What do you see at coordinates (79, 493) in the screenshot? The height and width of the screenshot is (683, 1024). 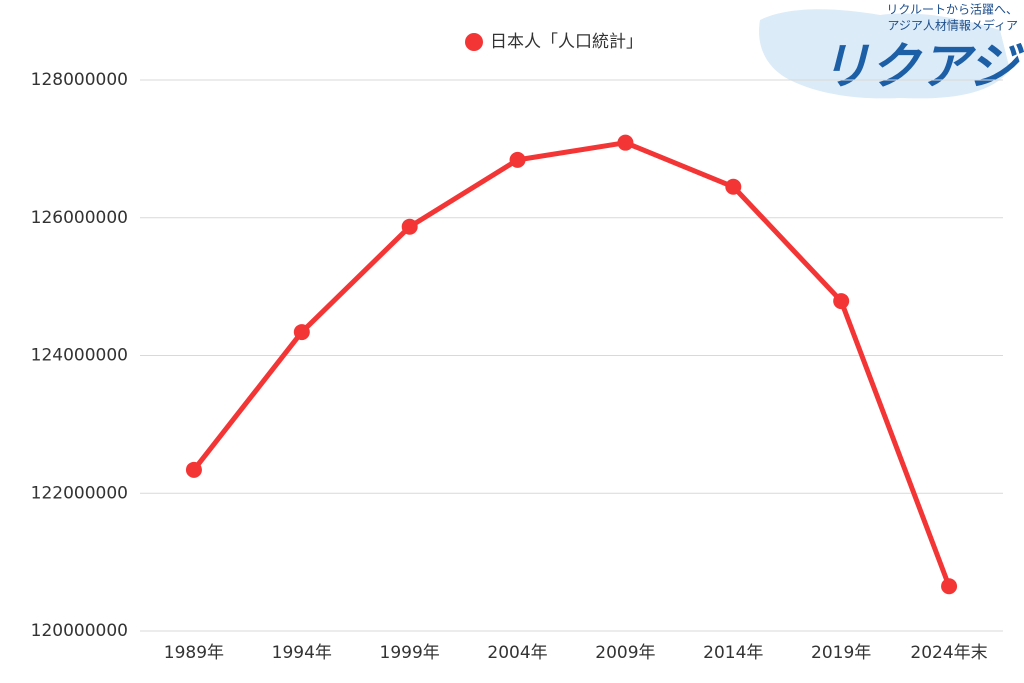 I see `y-tick-label: 122000000` at bounding box center [79, 493].